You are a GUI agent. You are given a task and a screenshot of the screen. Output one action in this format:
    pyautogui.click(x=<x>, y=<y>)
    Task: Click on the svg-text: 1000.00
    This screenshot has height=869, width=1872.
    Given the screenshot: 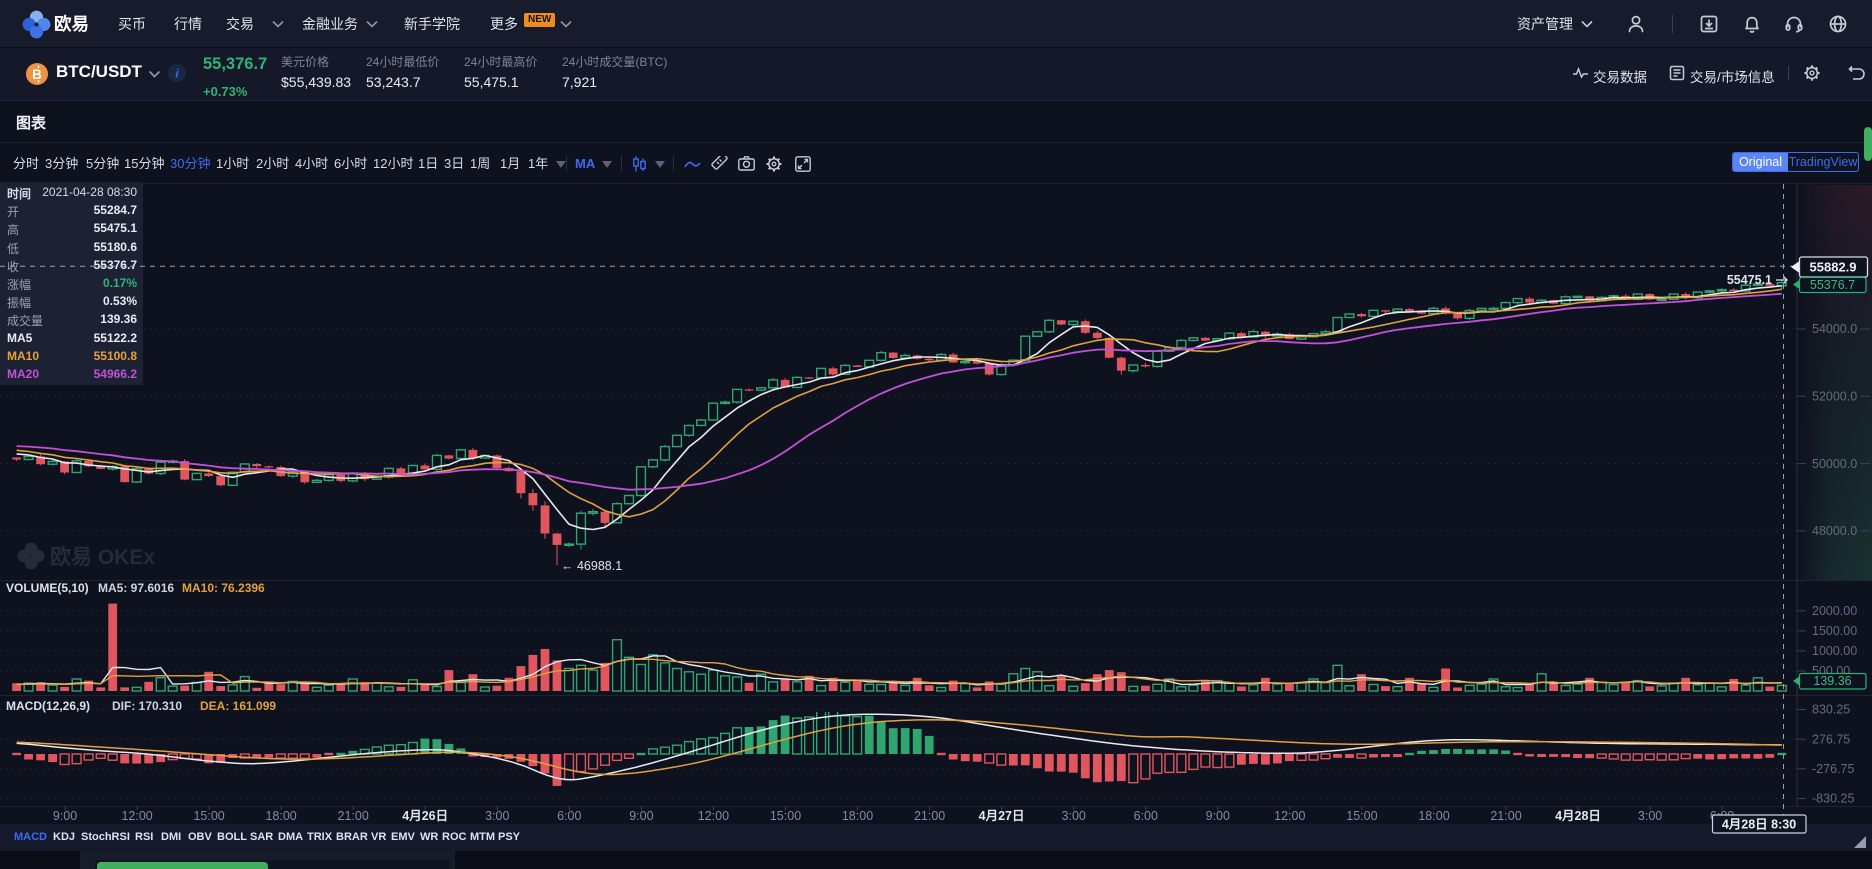 What is the action you would take?
    pyautogui.click(x=1834, y=651)
    